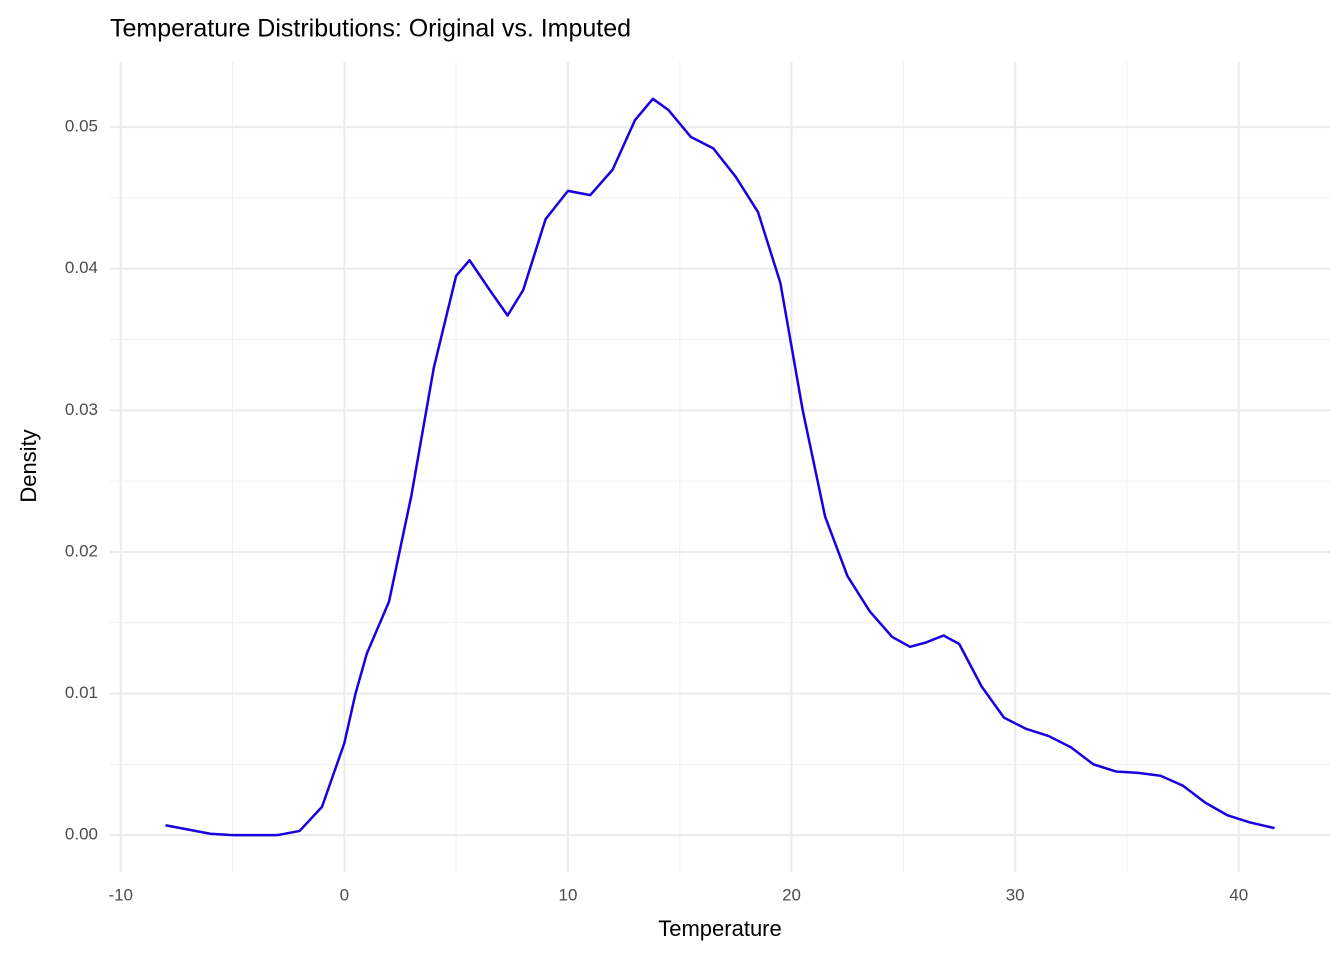 This screenshot has height=960, width=1344. Describe the element at coordinates (1015, 894) in the screenshot. I see `x-tick-label: 30` at that location.